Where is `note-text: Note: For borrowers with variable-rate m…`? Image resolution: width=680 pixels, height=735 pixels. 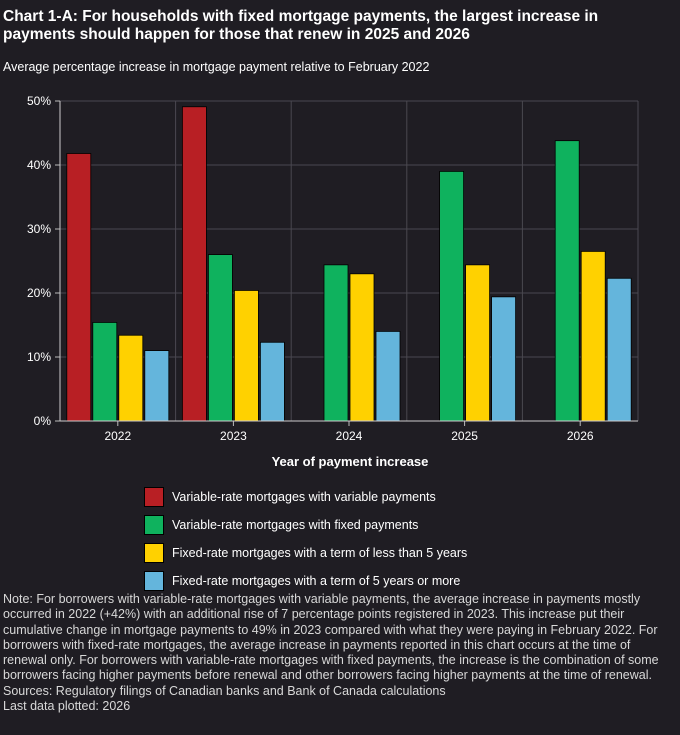 note-text: Note: For borrowers with variable-rate m… is located at coordinates (331, 637).